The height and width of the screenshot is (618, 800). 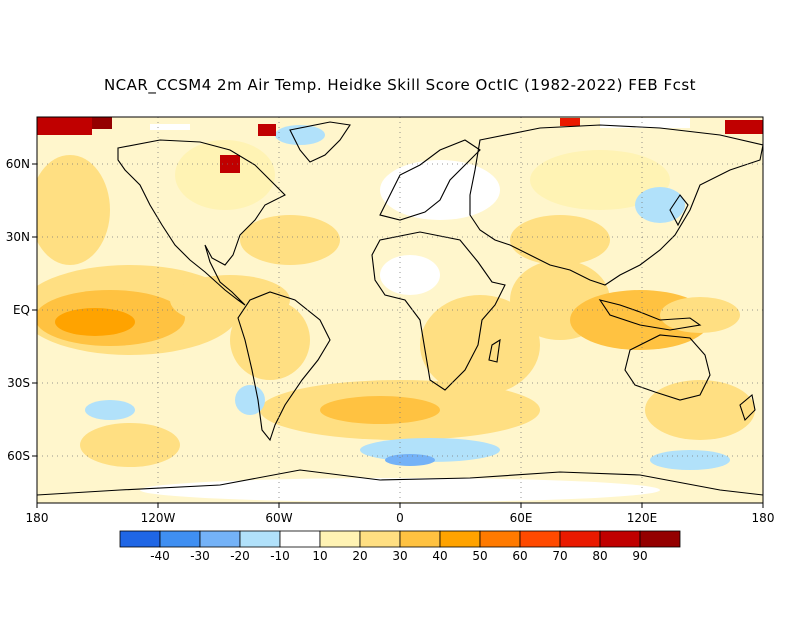 What do you see at coordinates (519, 556) in the screenshot?
I see `colorbar-label: 60` at bounding box center [519, 556].